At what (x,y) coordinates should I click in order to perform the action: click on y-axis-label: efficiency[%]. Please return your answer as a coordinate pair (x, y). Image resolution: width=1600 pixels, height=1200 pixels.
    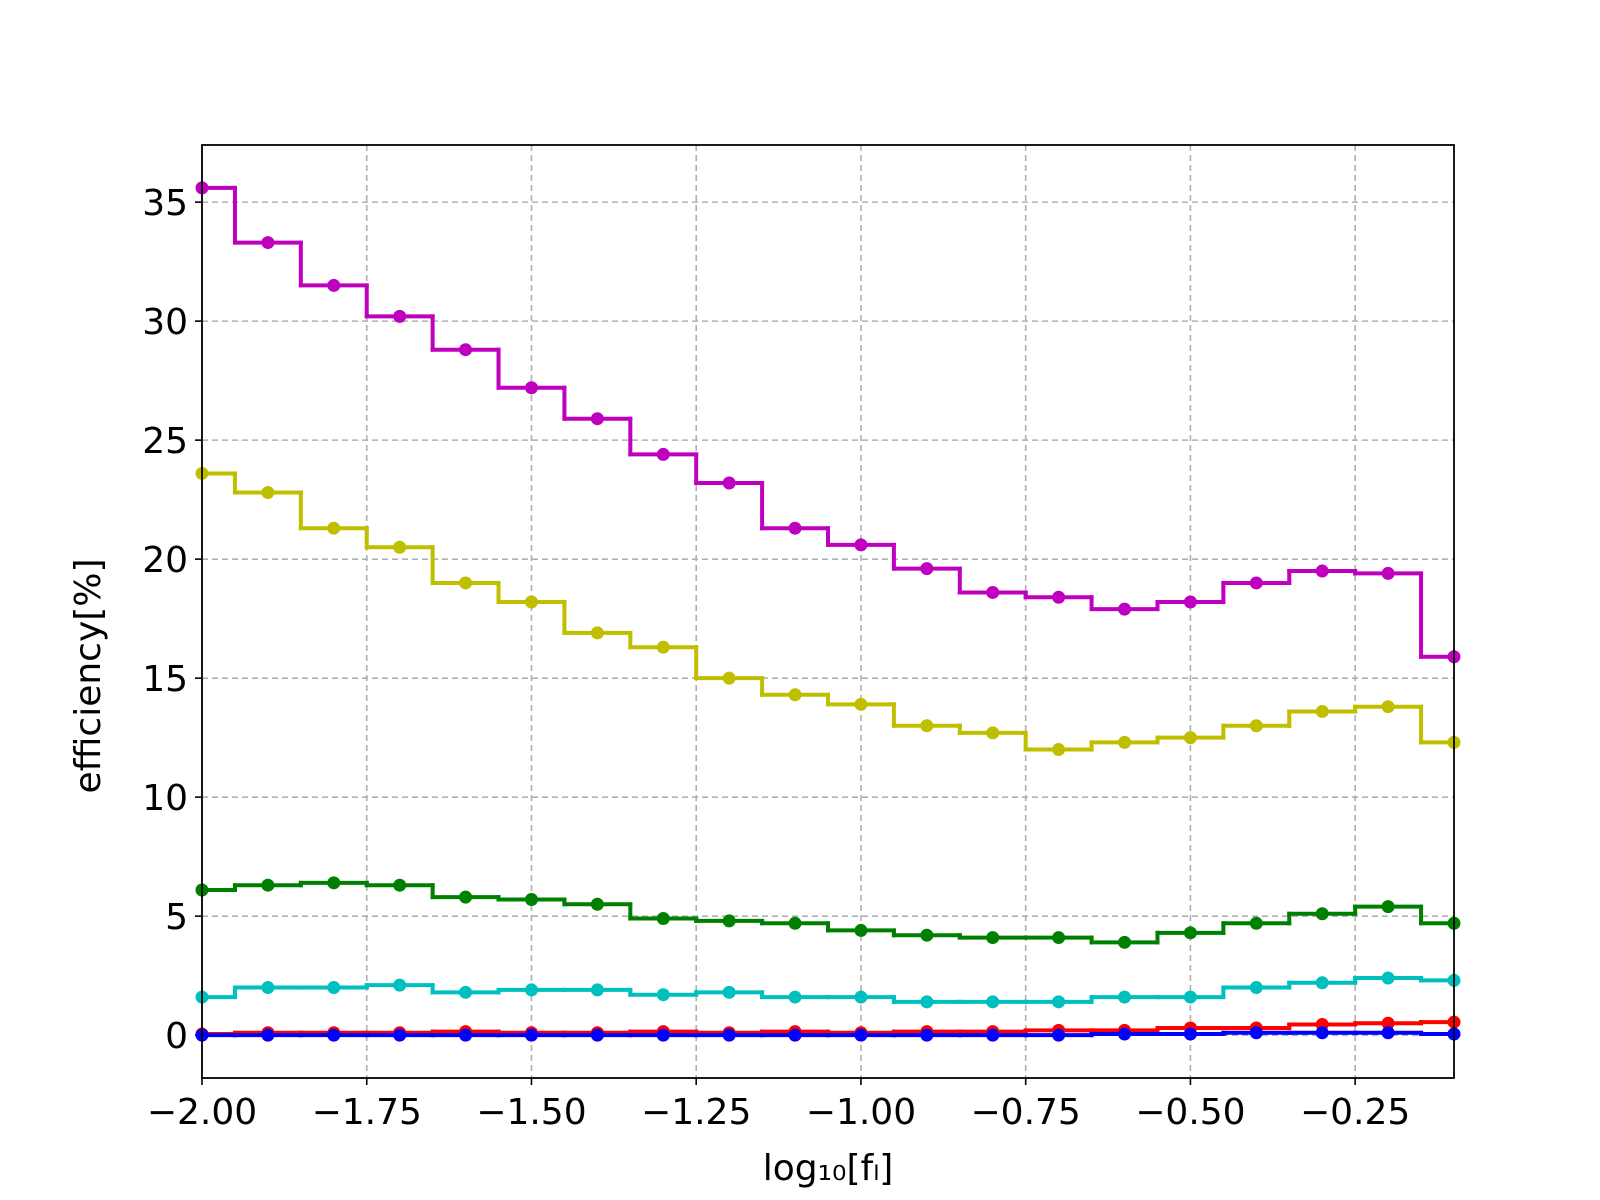
    Looking at the image, I should click on (88, 675).